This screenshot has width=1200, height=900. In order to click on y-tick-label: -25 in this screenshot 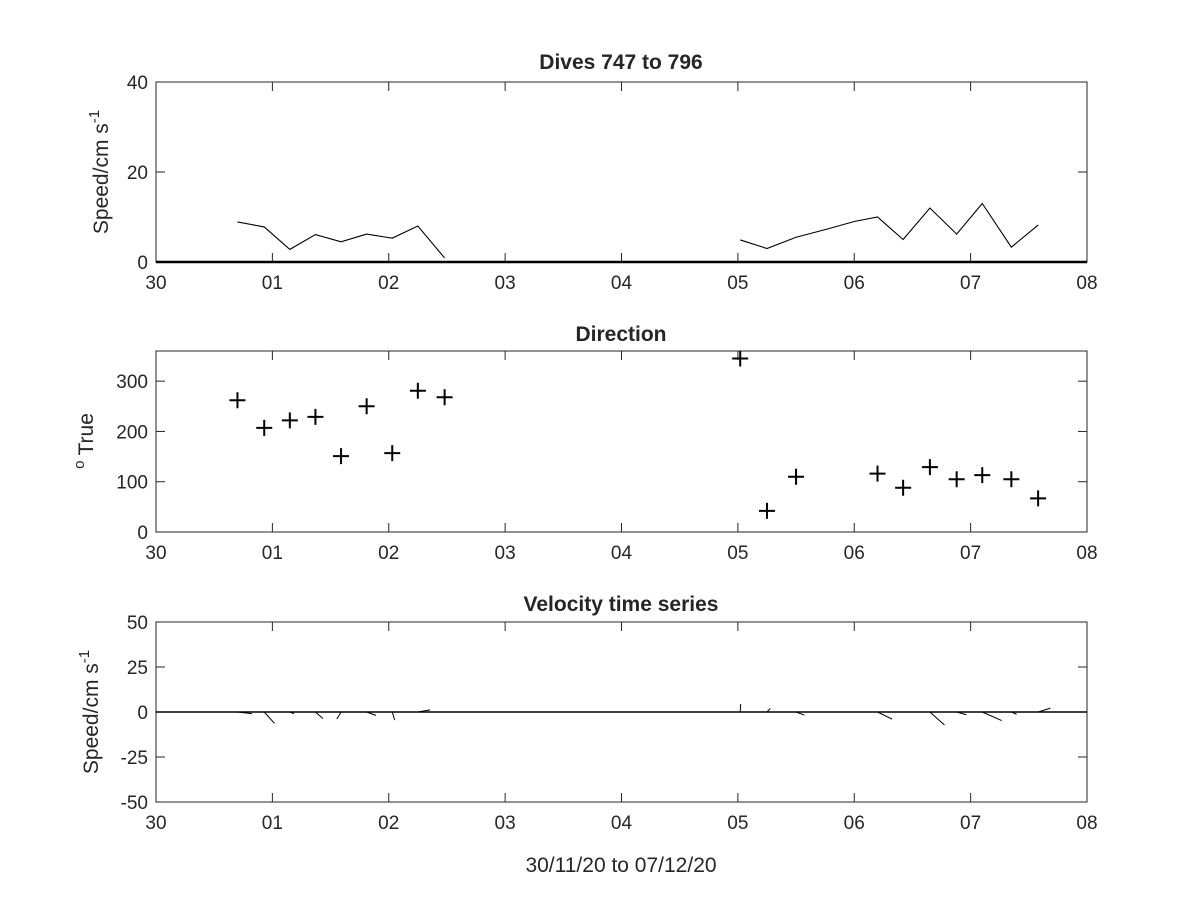, I will do `click(134, 758)`.